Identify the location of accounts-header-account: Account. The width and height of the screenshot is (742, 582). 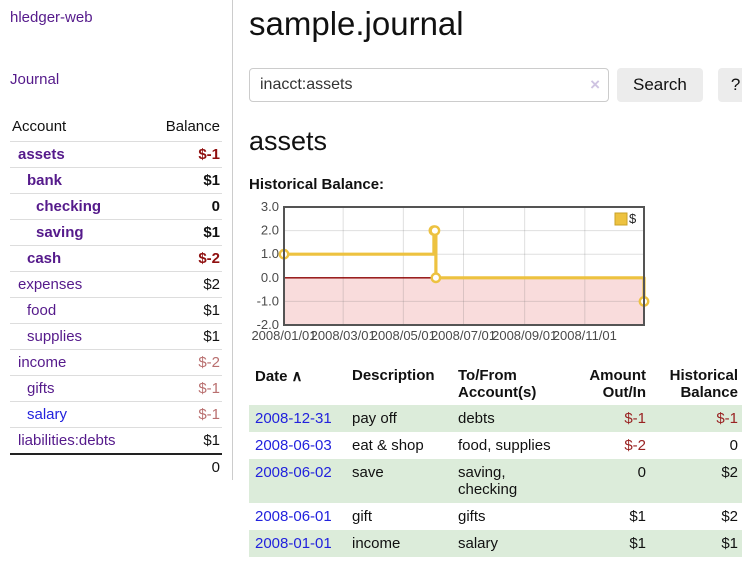
(79, 128).